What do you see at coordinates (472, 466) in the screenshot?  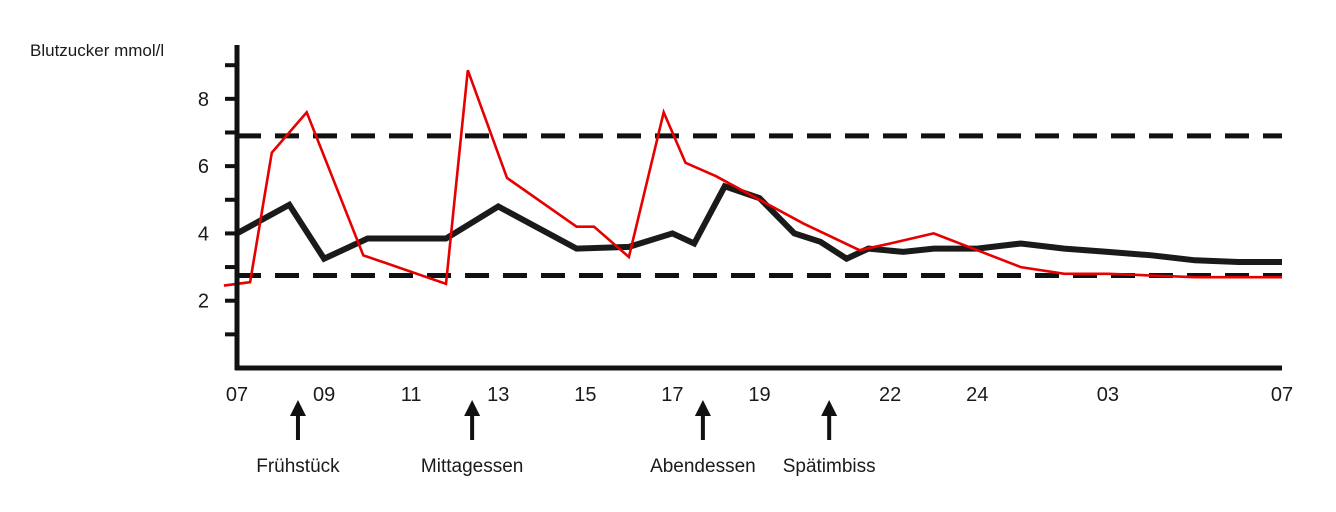 I see `event-label-1: Mittagessen` at bounding box center [472, 466].